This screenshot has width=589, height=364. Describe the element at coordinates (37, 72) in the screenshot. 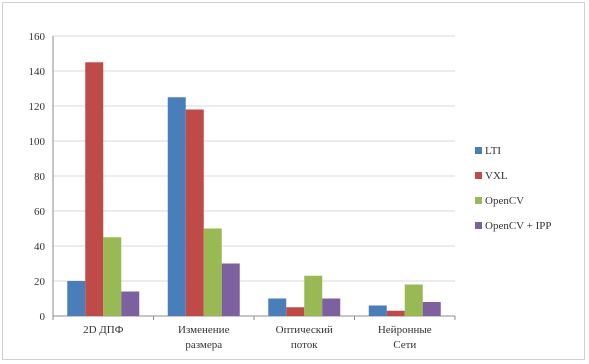

I see `y-tick-label: 140` at that location.